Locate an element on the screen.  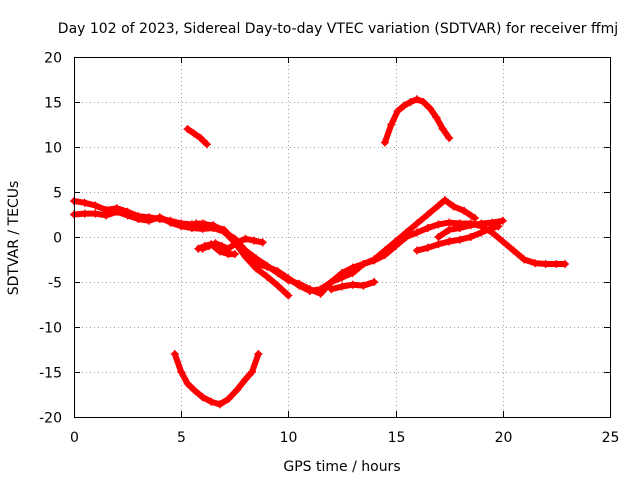
x-tick-label: 25 is located at coordinates (611, 438).